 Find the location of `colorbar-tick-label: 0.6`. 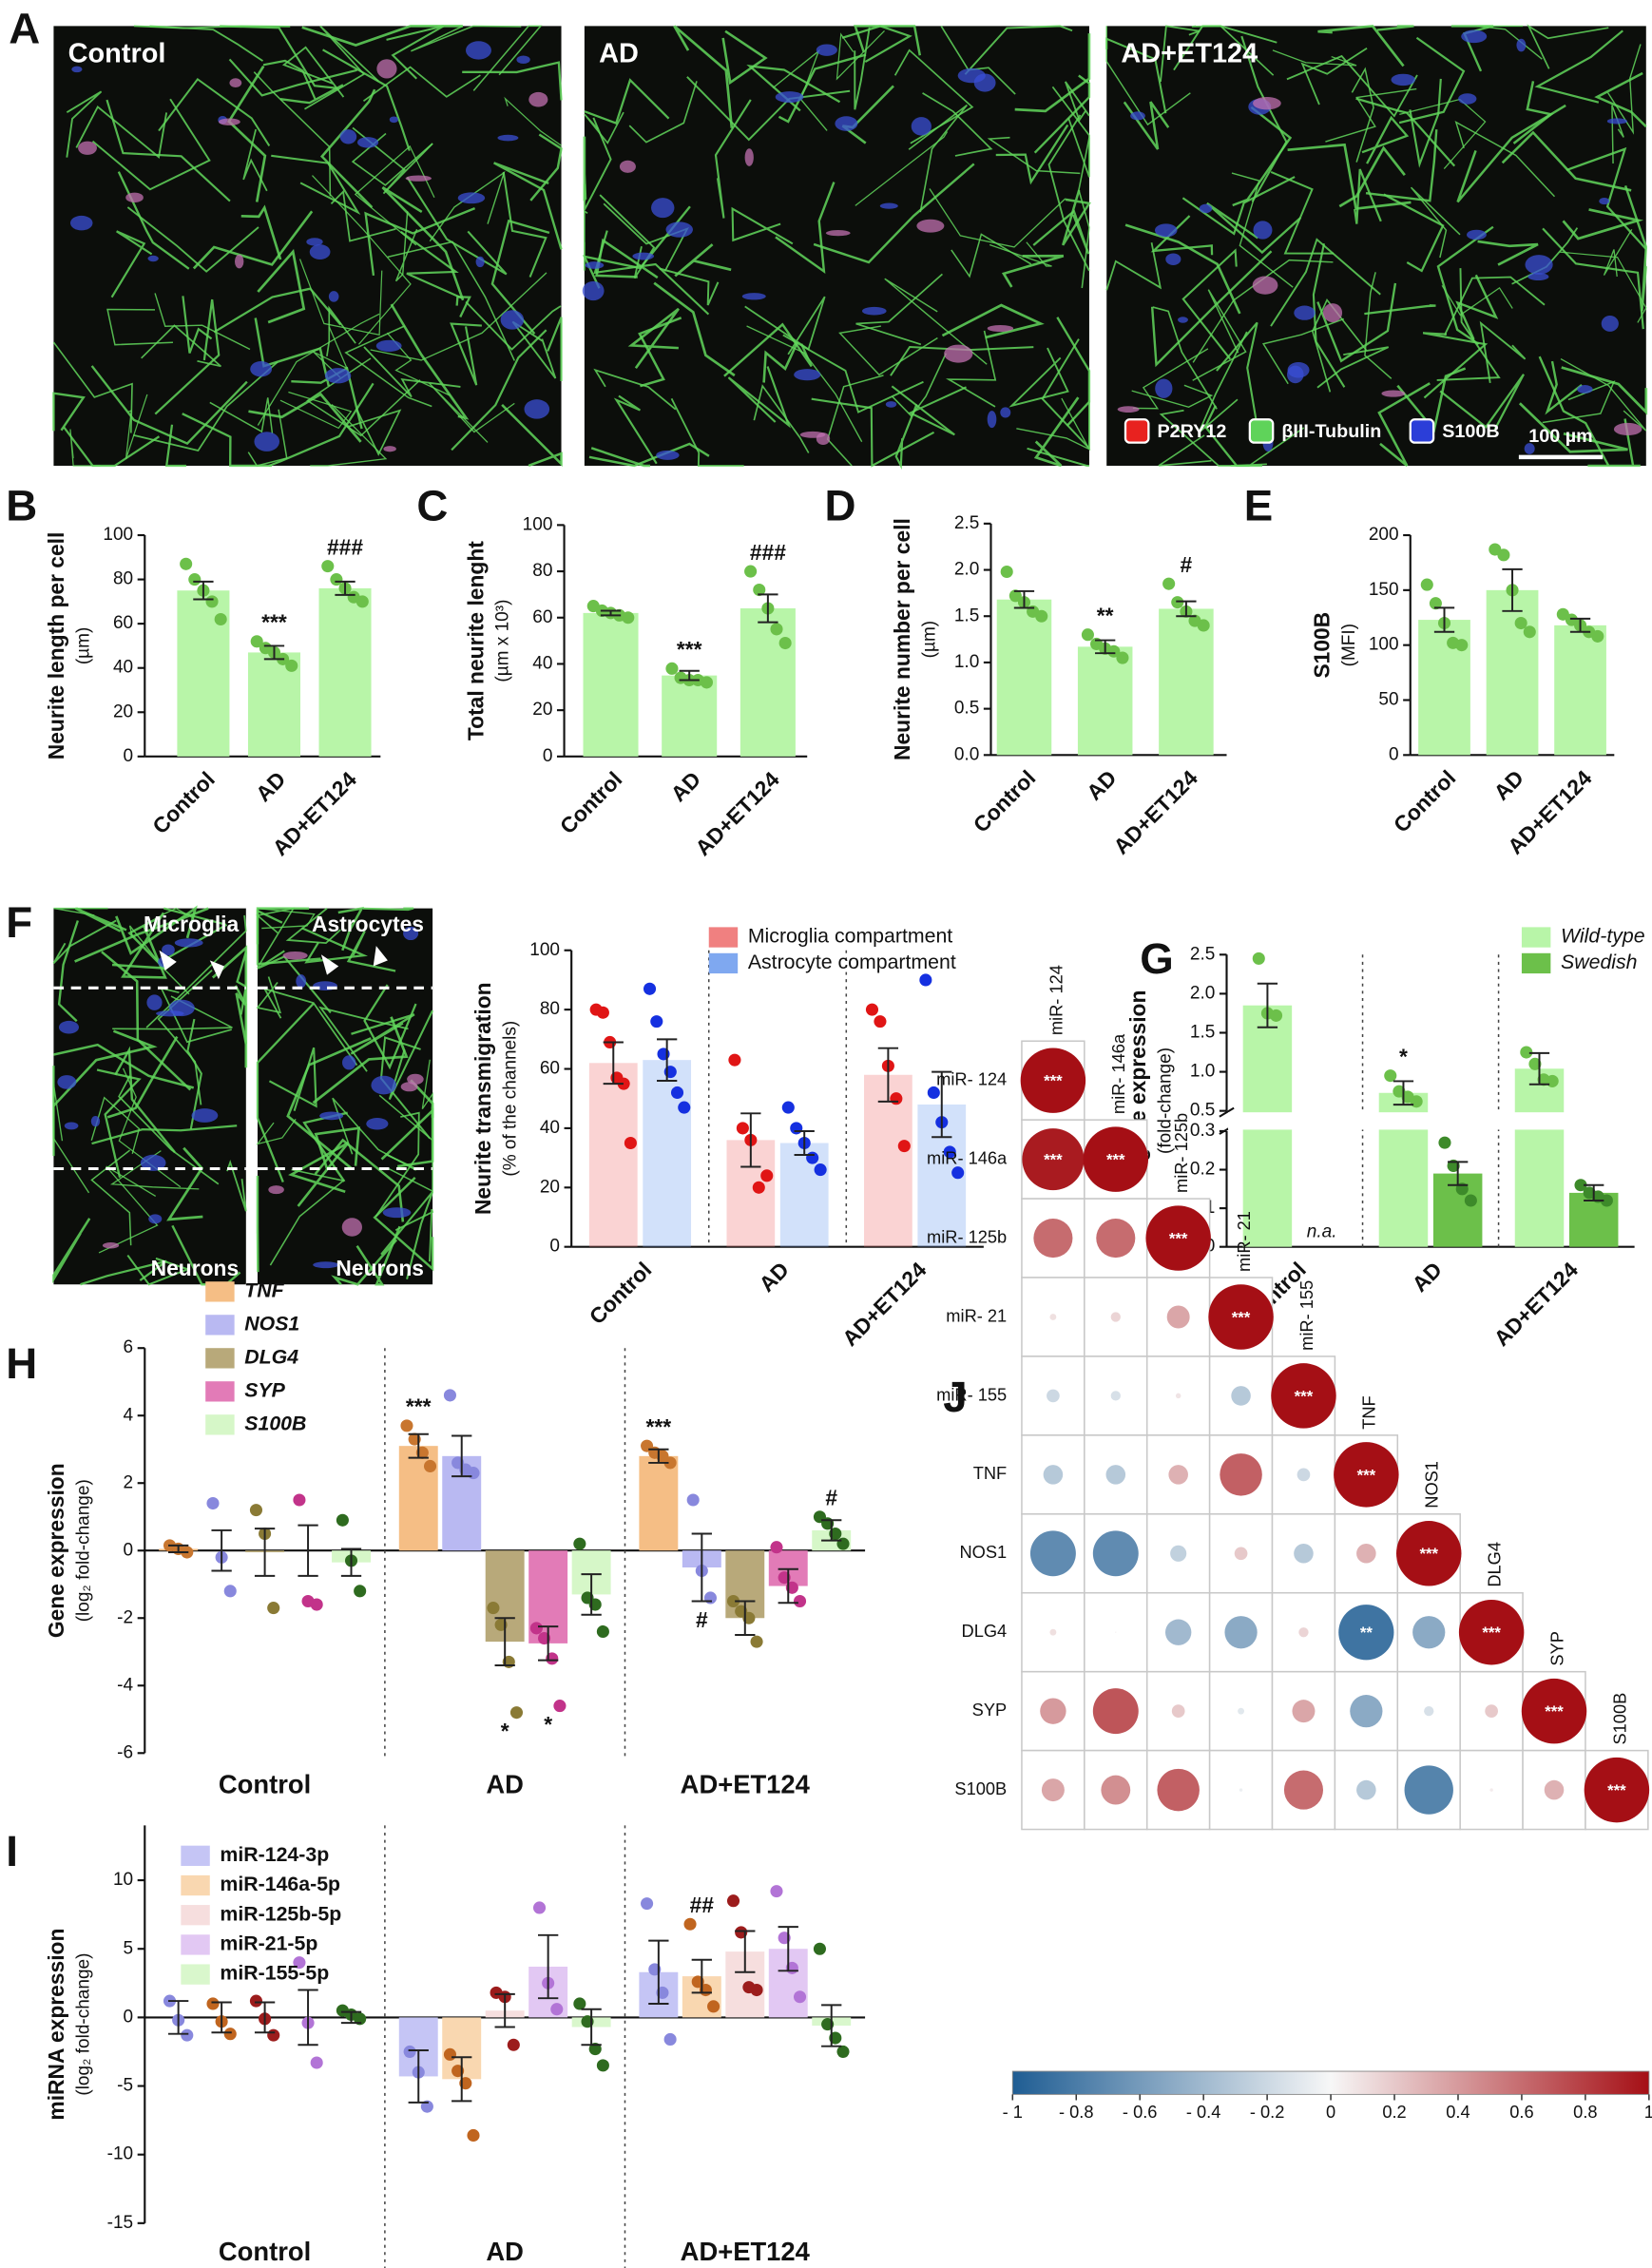

colorbar-tick-label: 0.6 is located at coordinates (1521, 2112).